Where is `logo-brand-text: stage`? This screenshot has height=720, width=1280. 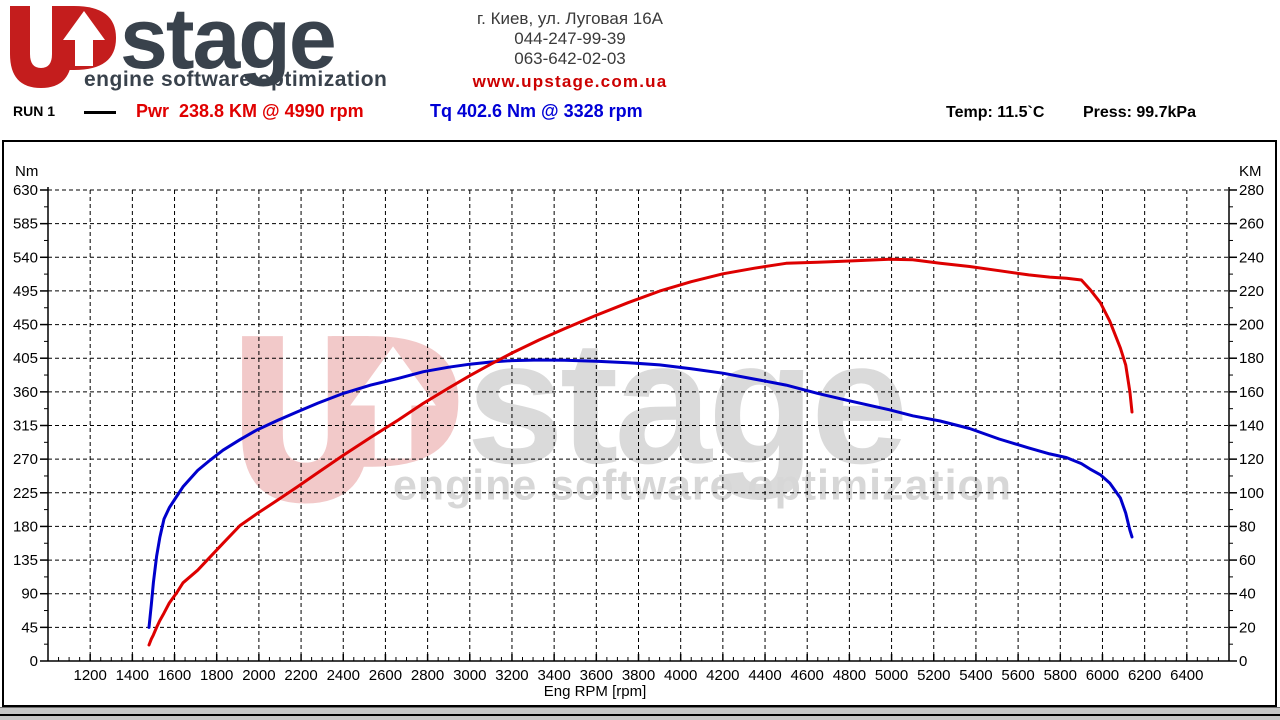 logo-brand-text: stage is located at coordinates (227, 44).